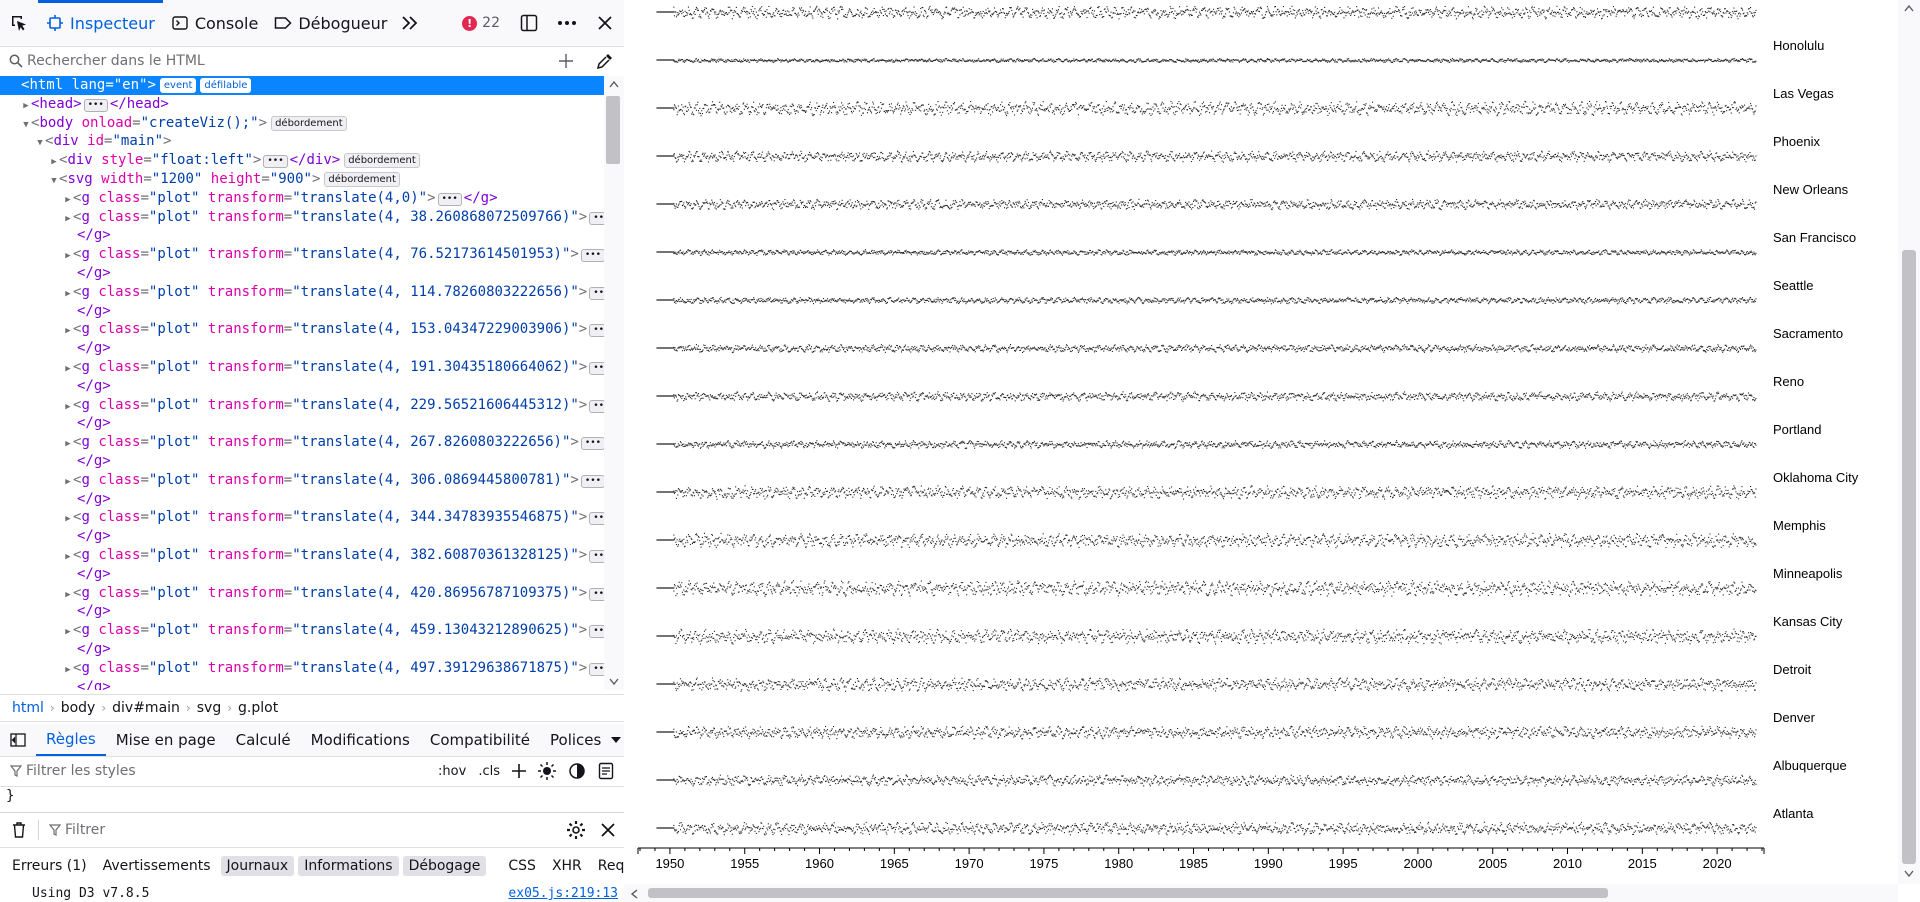 The image size is (1920, 902). What do you see at coordinates (605, 61) in the screenshot?
I see `eyedropper-icon` at bounding box center [605, 61].